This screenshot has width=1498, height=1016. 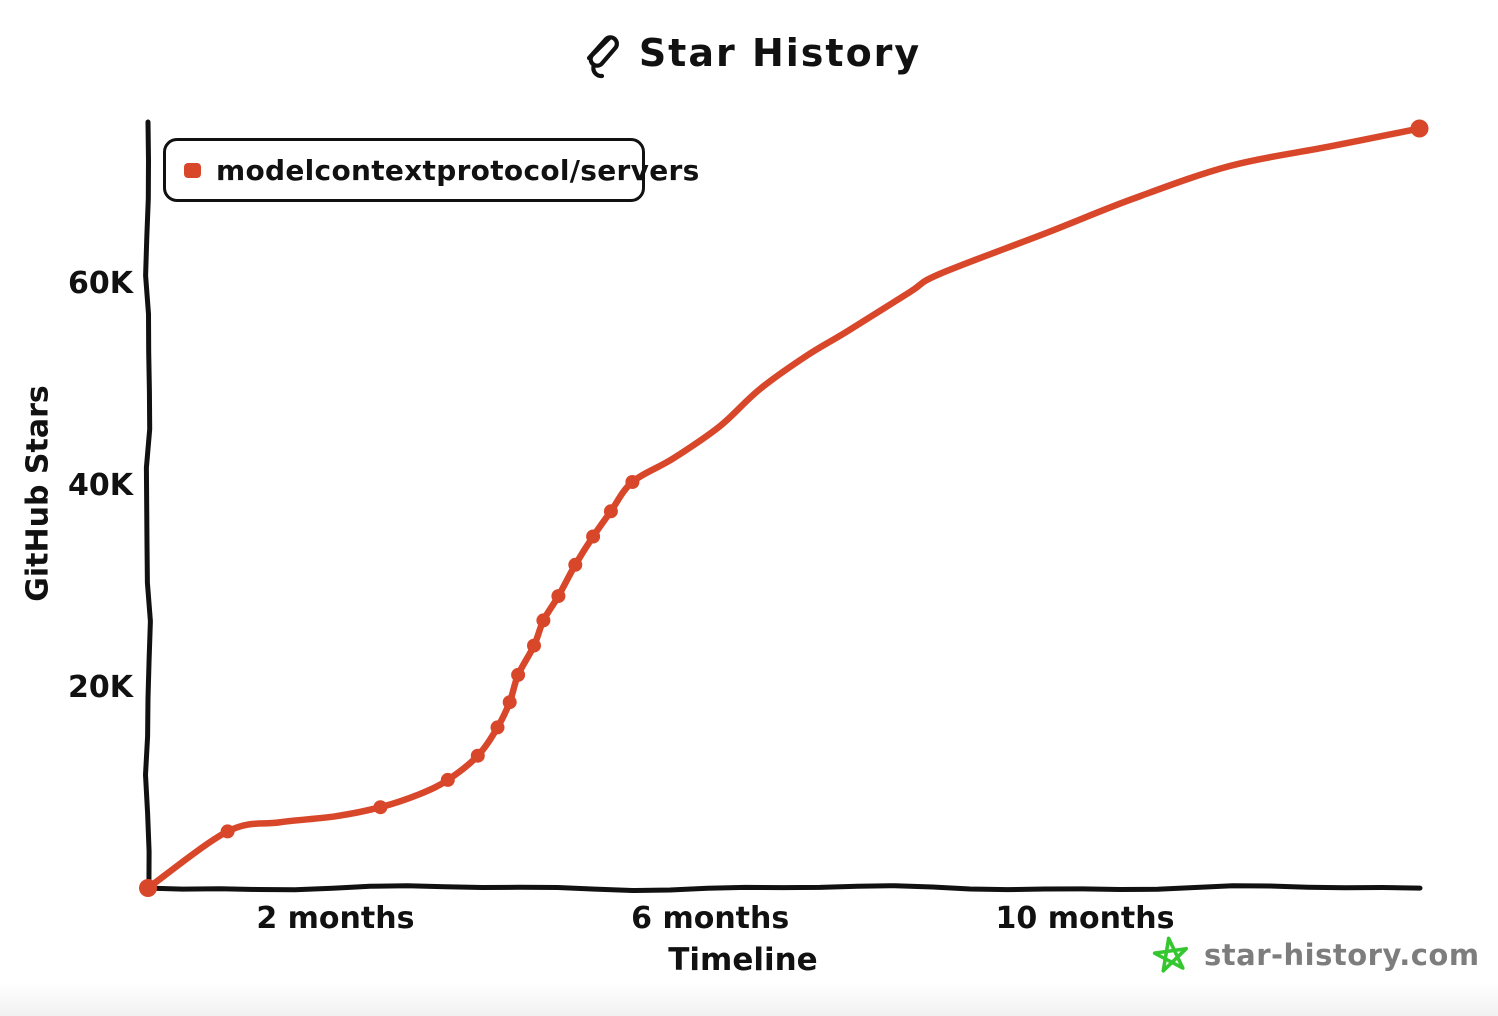 I want to click on legend-series-label: modelcontextprotocol/servers, so click(x=458, y=170).